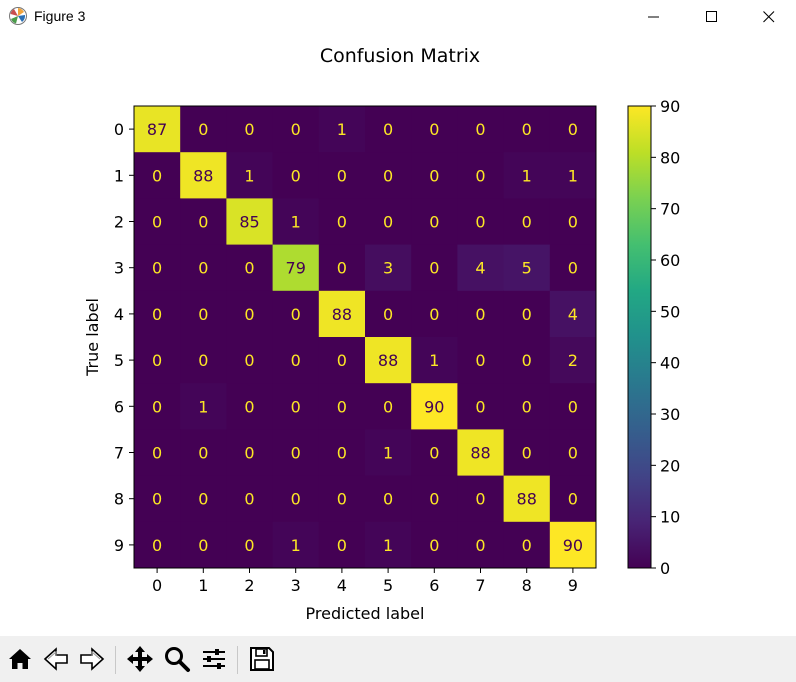 The height and width of the screenshot is (682, 796). Describe the element at coordinates (365, 581) in the screenshot. I see `x-axis-ticks: 0 1 2 3 4 5 6 7 8 9` at that location.